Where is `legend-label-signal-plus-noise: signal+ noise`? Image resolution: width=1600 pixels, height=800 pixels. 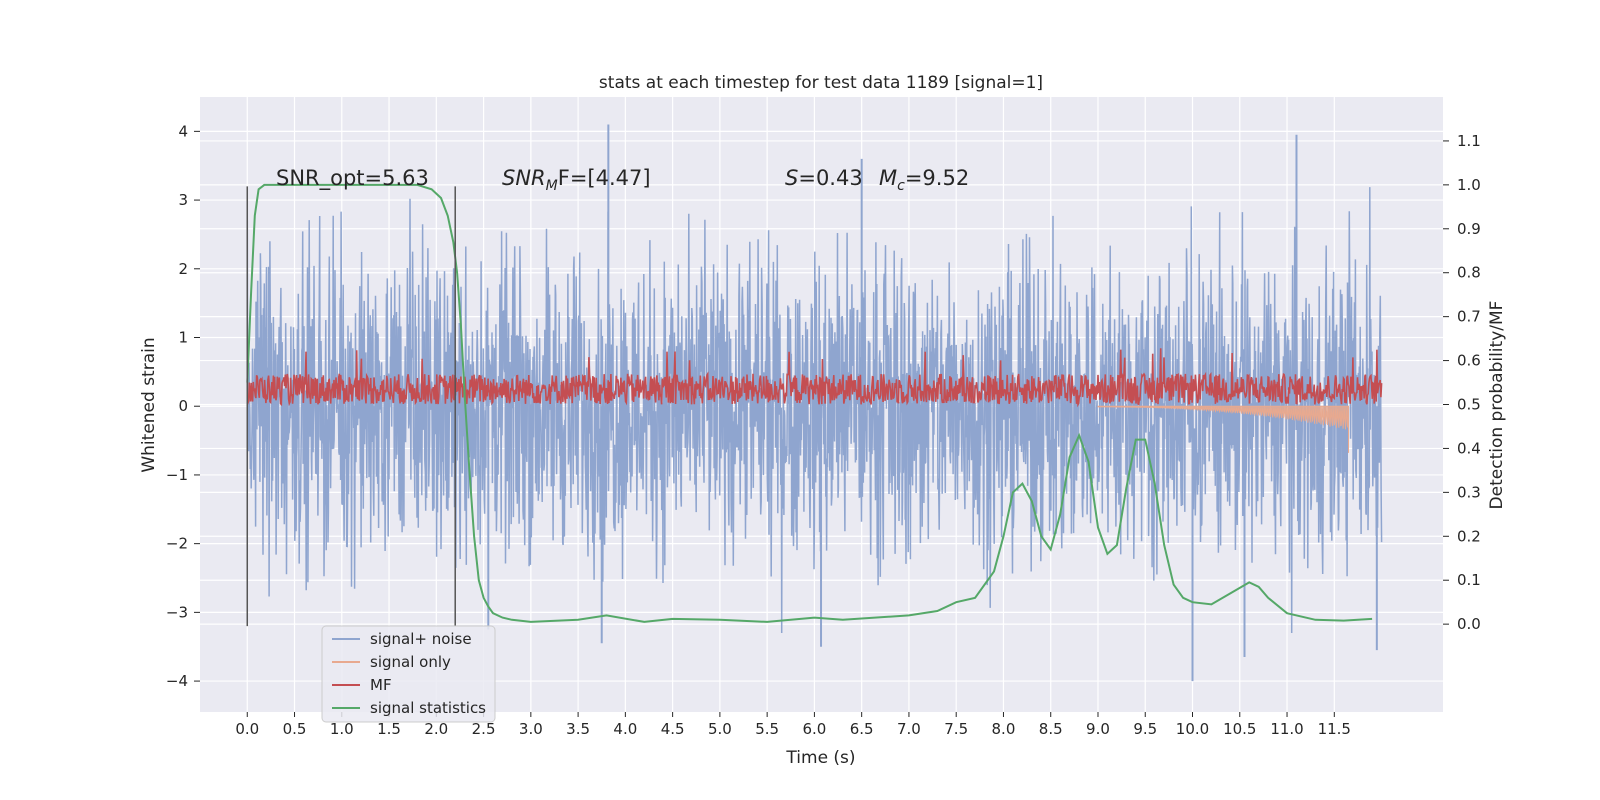 legend-label-signal-plus-noise: signal+ noise is located at coordinates (421, 639).